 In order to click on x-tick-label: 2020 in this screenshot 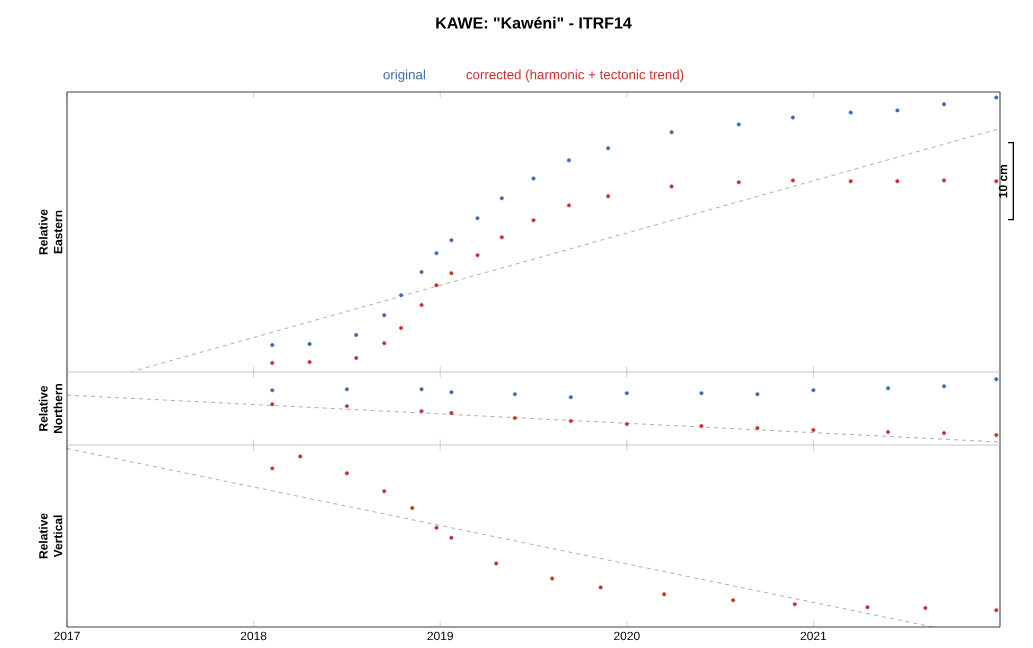, I will do `click(627, 636)`.